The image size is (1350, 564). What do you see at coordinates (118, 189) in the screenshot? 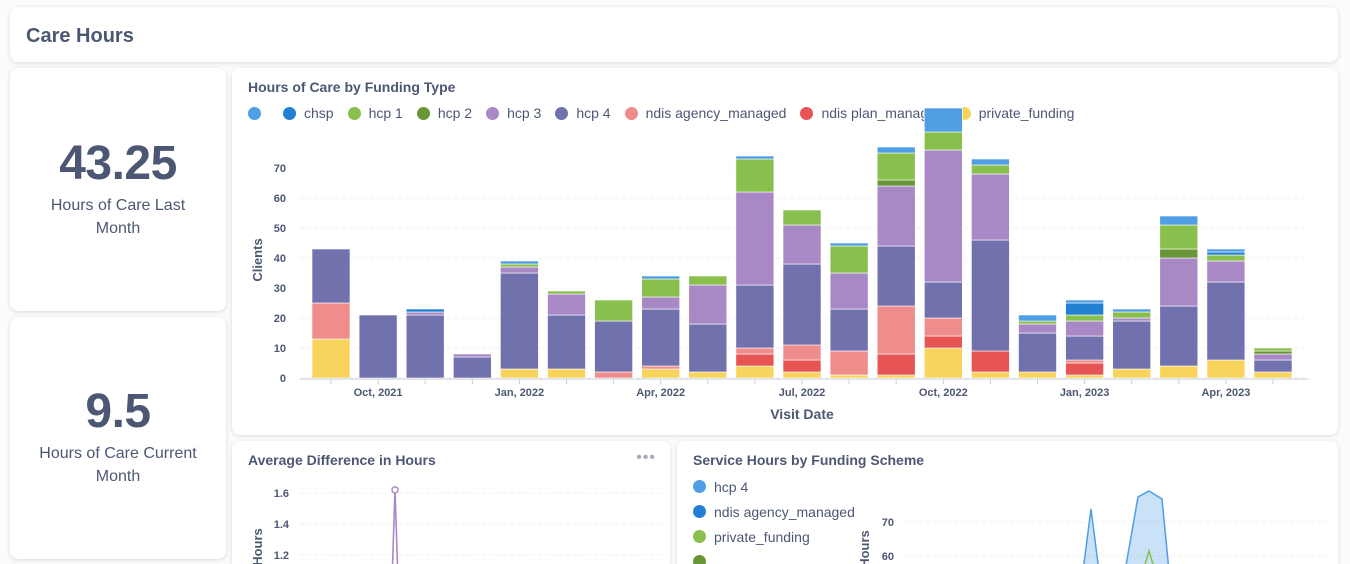
I see `scalar-card-last-month: 43.25 Hours of Care Last Month` at bounding box center [118, 189].